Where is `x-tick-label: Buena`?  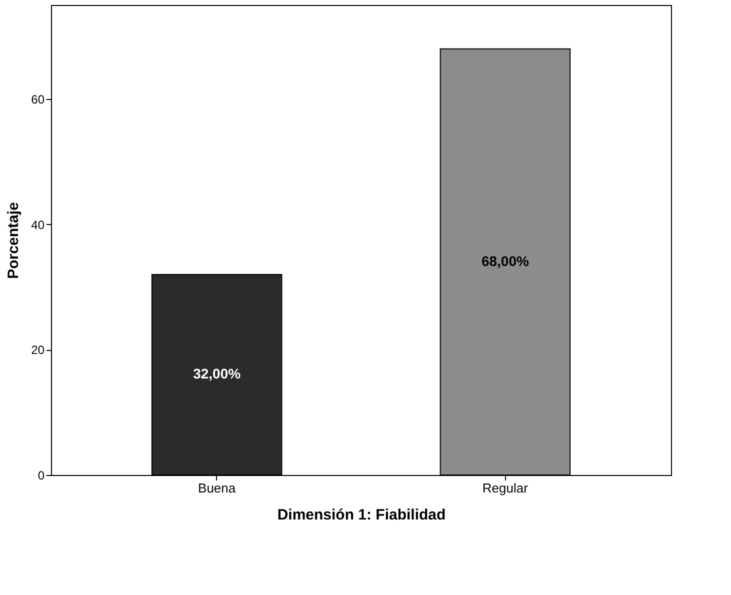
x-tick-label: Buena is located at coordinates (217, 488).